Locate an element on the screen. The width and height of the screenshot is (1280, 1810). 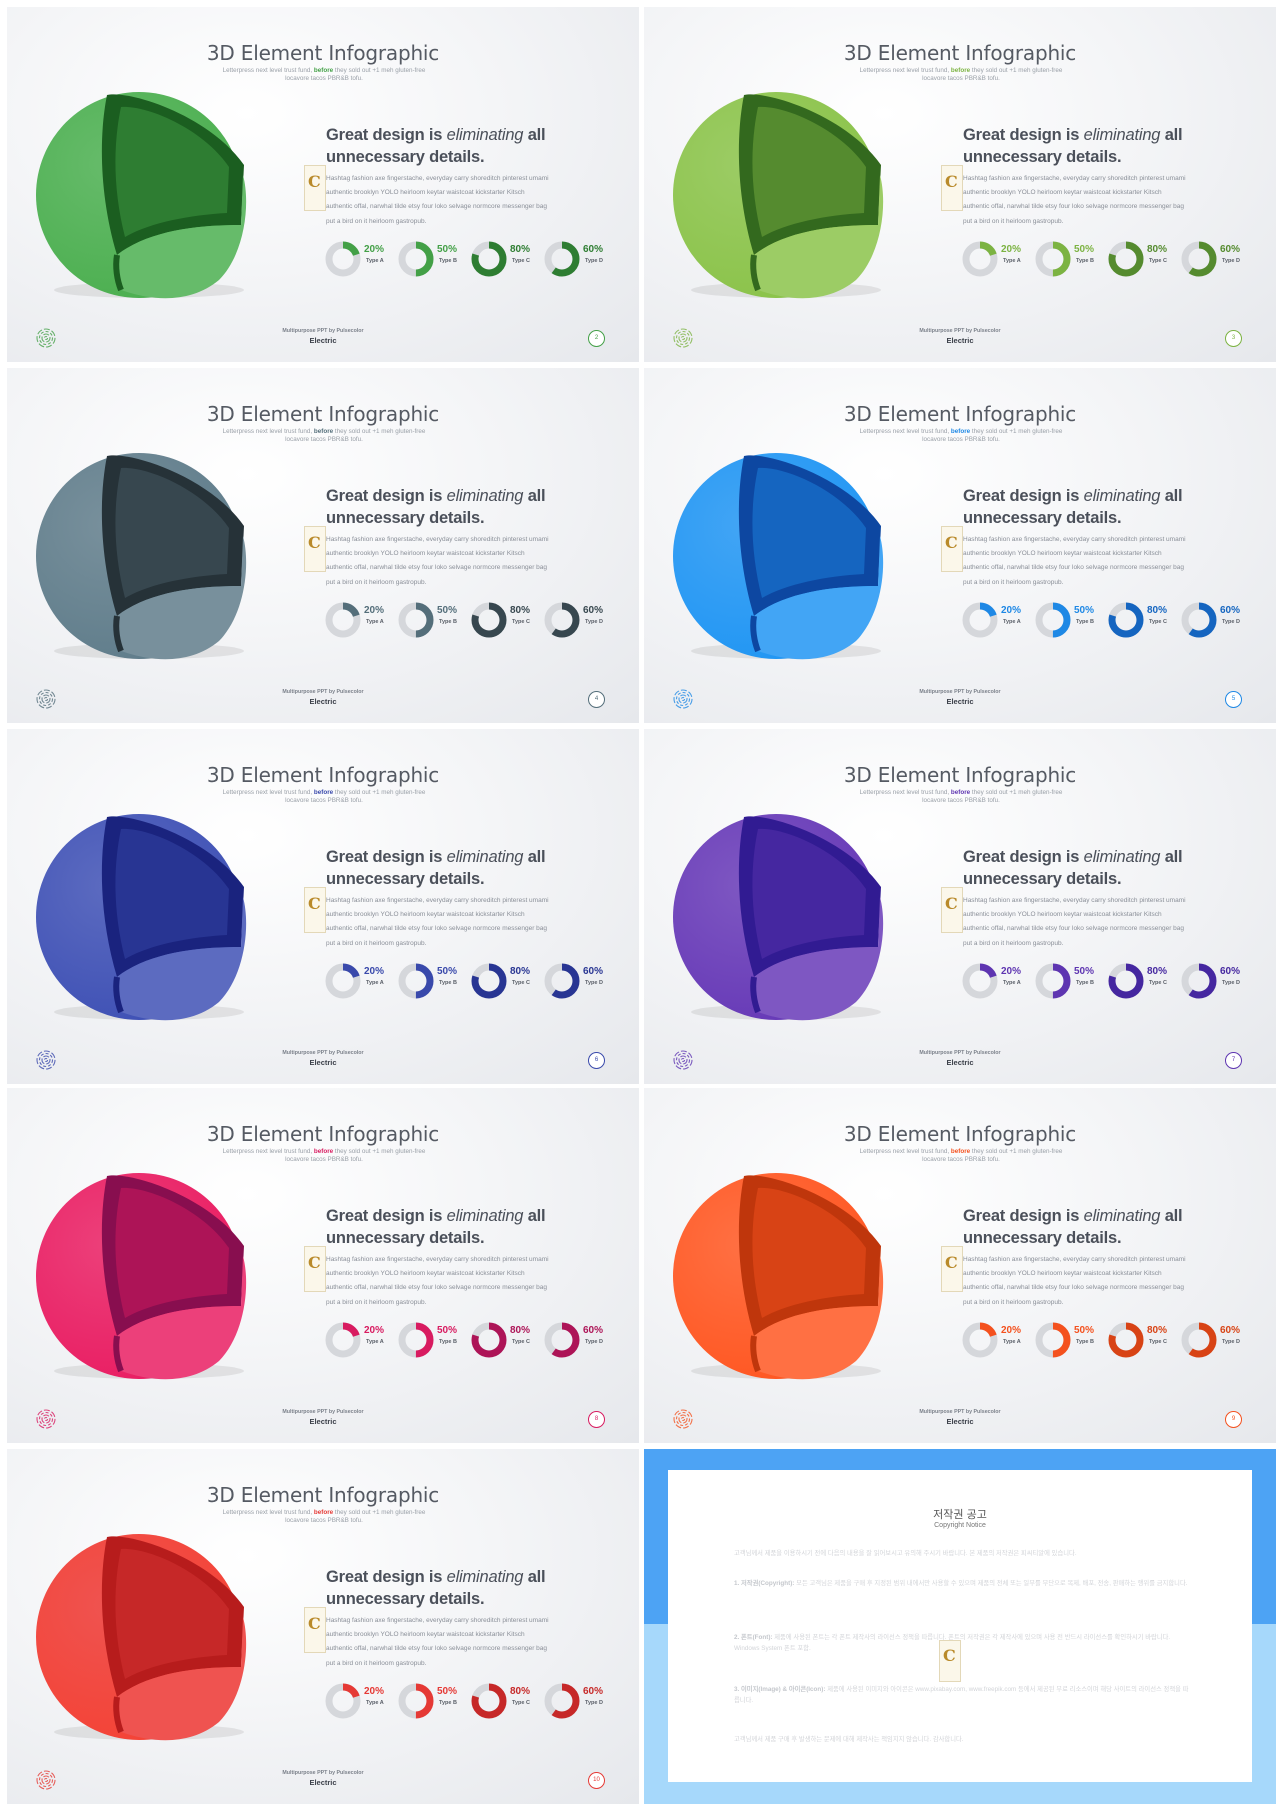
headline-part: all is located at coordinates (536, 857).